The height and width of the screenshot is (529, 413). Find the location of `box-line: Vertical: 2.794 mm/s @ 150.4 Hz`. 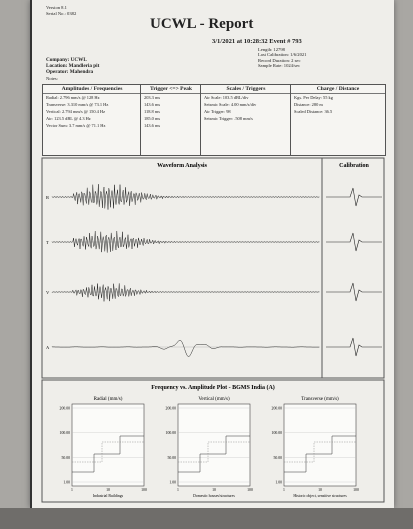

box-line: Vertical: 2.794 mm/s @ 150.4 Hz is located at coordinates (76, 111).